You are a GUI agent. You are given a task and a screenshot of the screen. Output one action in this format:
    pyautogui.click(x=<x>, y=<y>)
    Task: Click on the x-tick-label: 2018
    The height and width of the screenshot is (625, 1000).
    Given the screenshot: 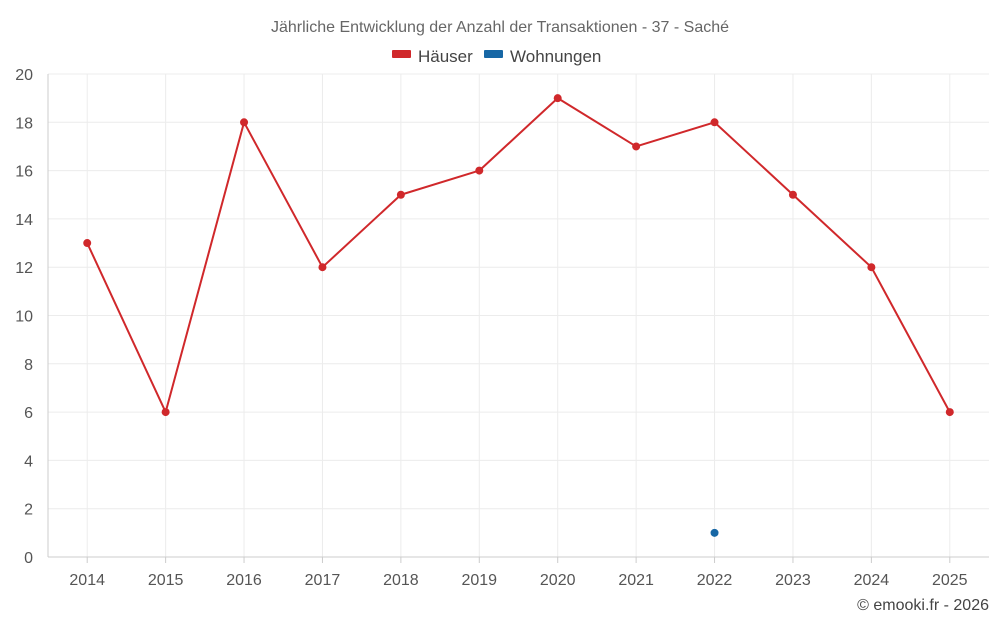 What is the action you would take?
    pyautogui.click(x=401, y=580)
    